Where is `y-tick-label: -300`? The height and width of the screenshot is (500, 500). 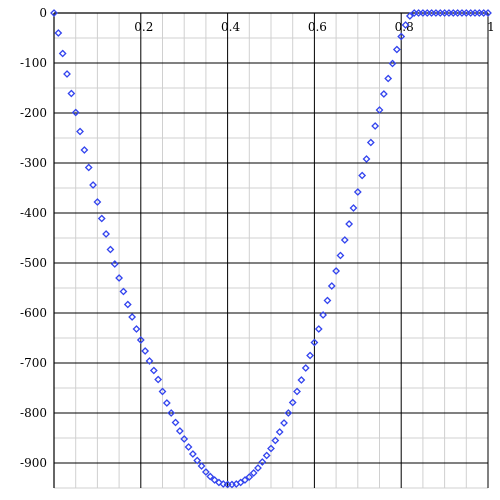
y-tick-label: -300 is located at coordinates (33, 163).